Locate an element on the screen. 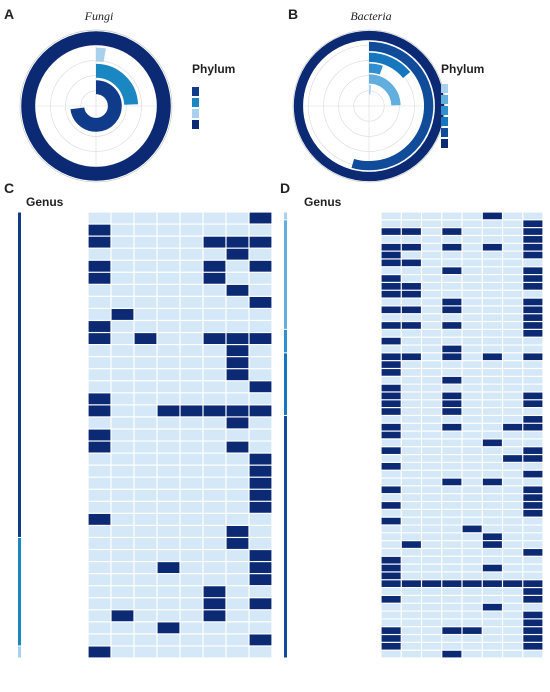 This screenshot has width=550, height=692. legend-swatch-proteobacteria is located at coordinates (444, 132).